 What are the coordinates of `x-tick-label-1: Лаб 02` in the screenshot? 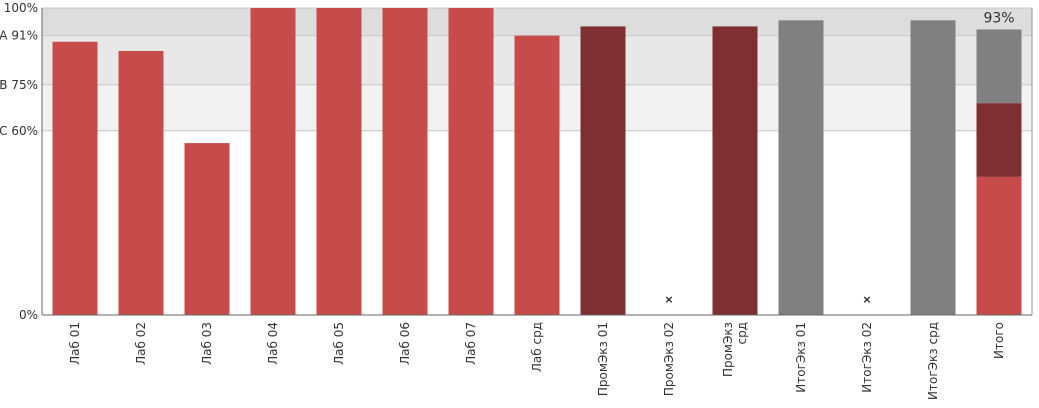 It's located at (141, 343).